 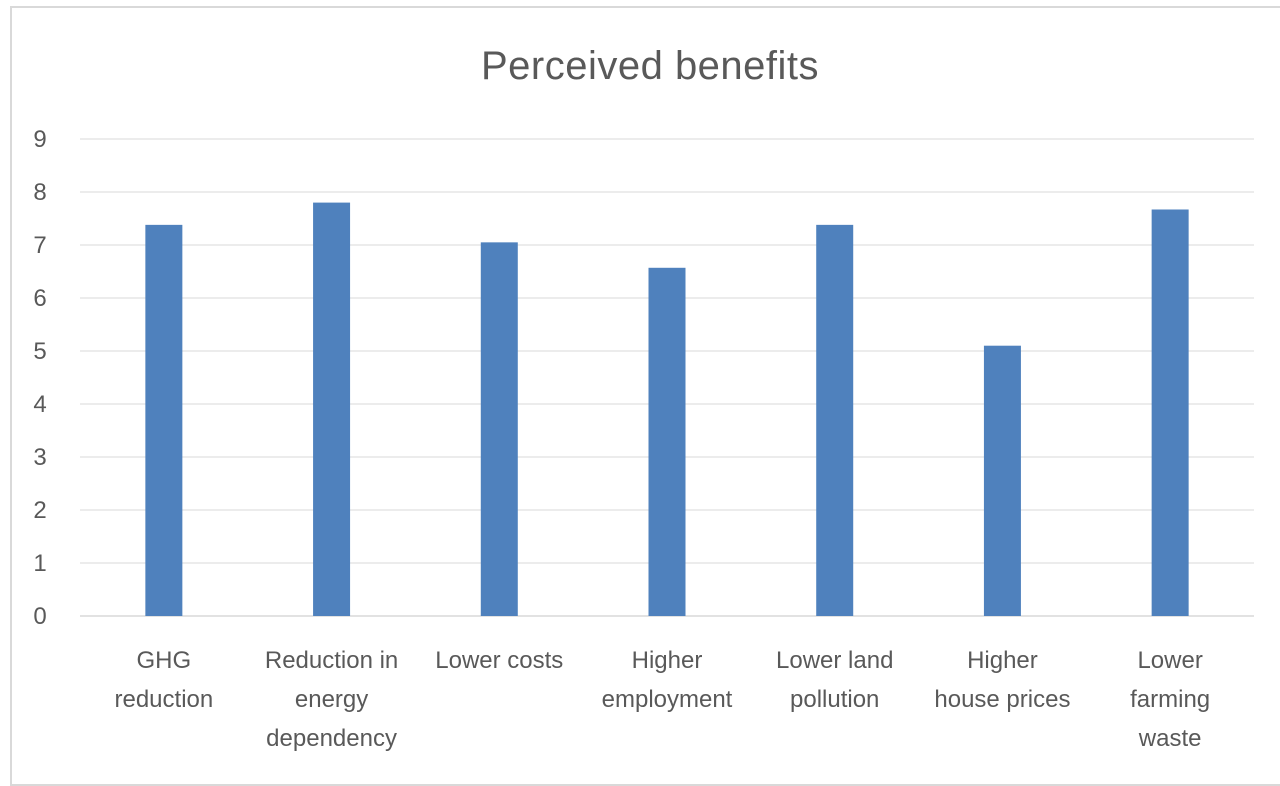 I want to click on y-tick-label: 1, so click(x=39, y=563).